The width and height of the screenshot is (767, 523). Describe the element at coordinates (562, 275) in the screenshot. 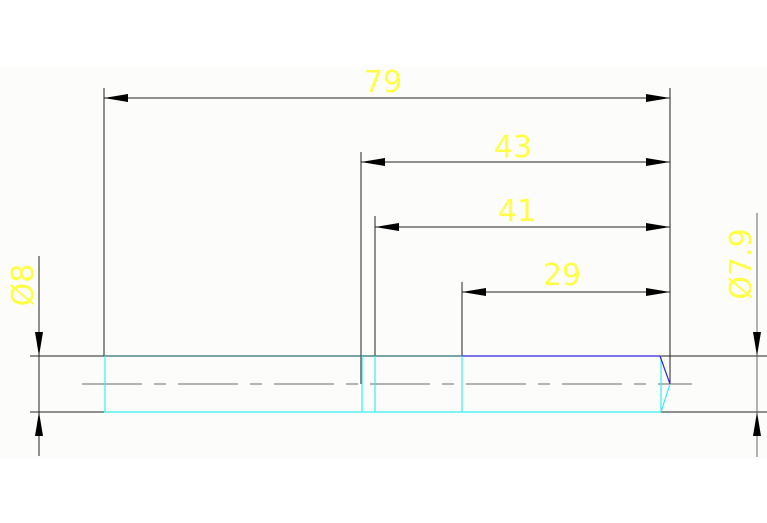

I see `dimension-text-29: 29` at that location.